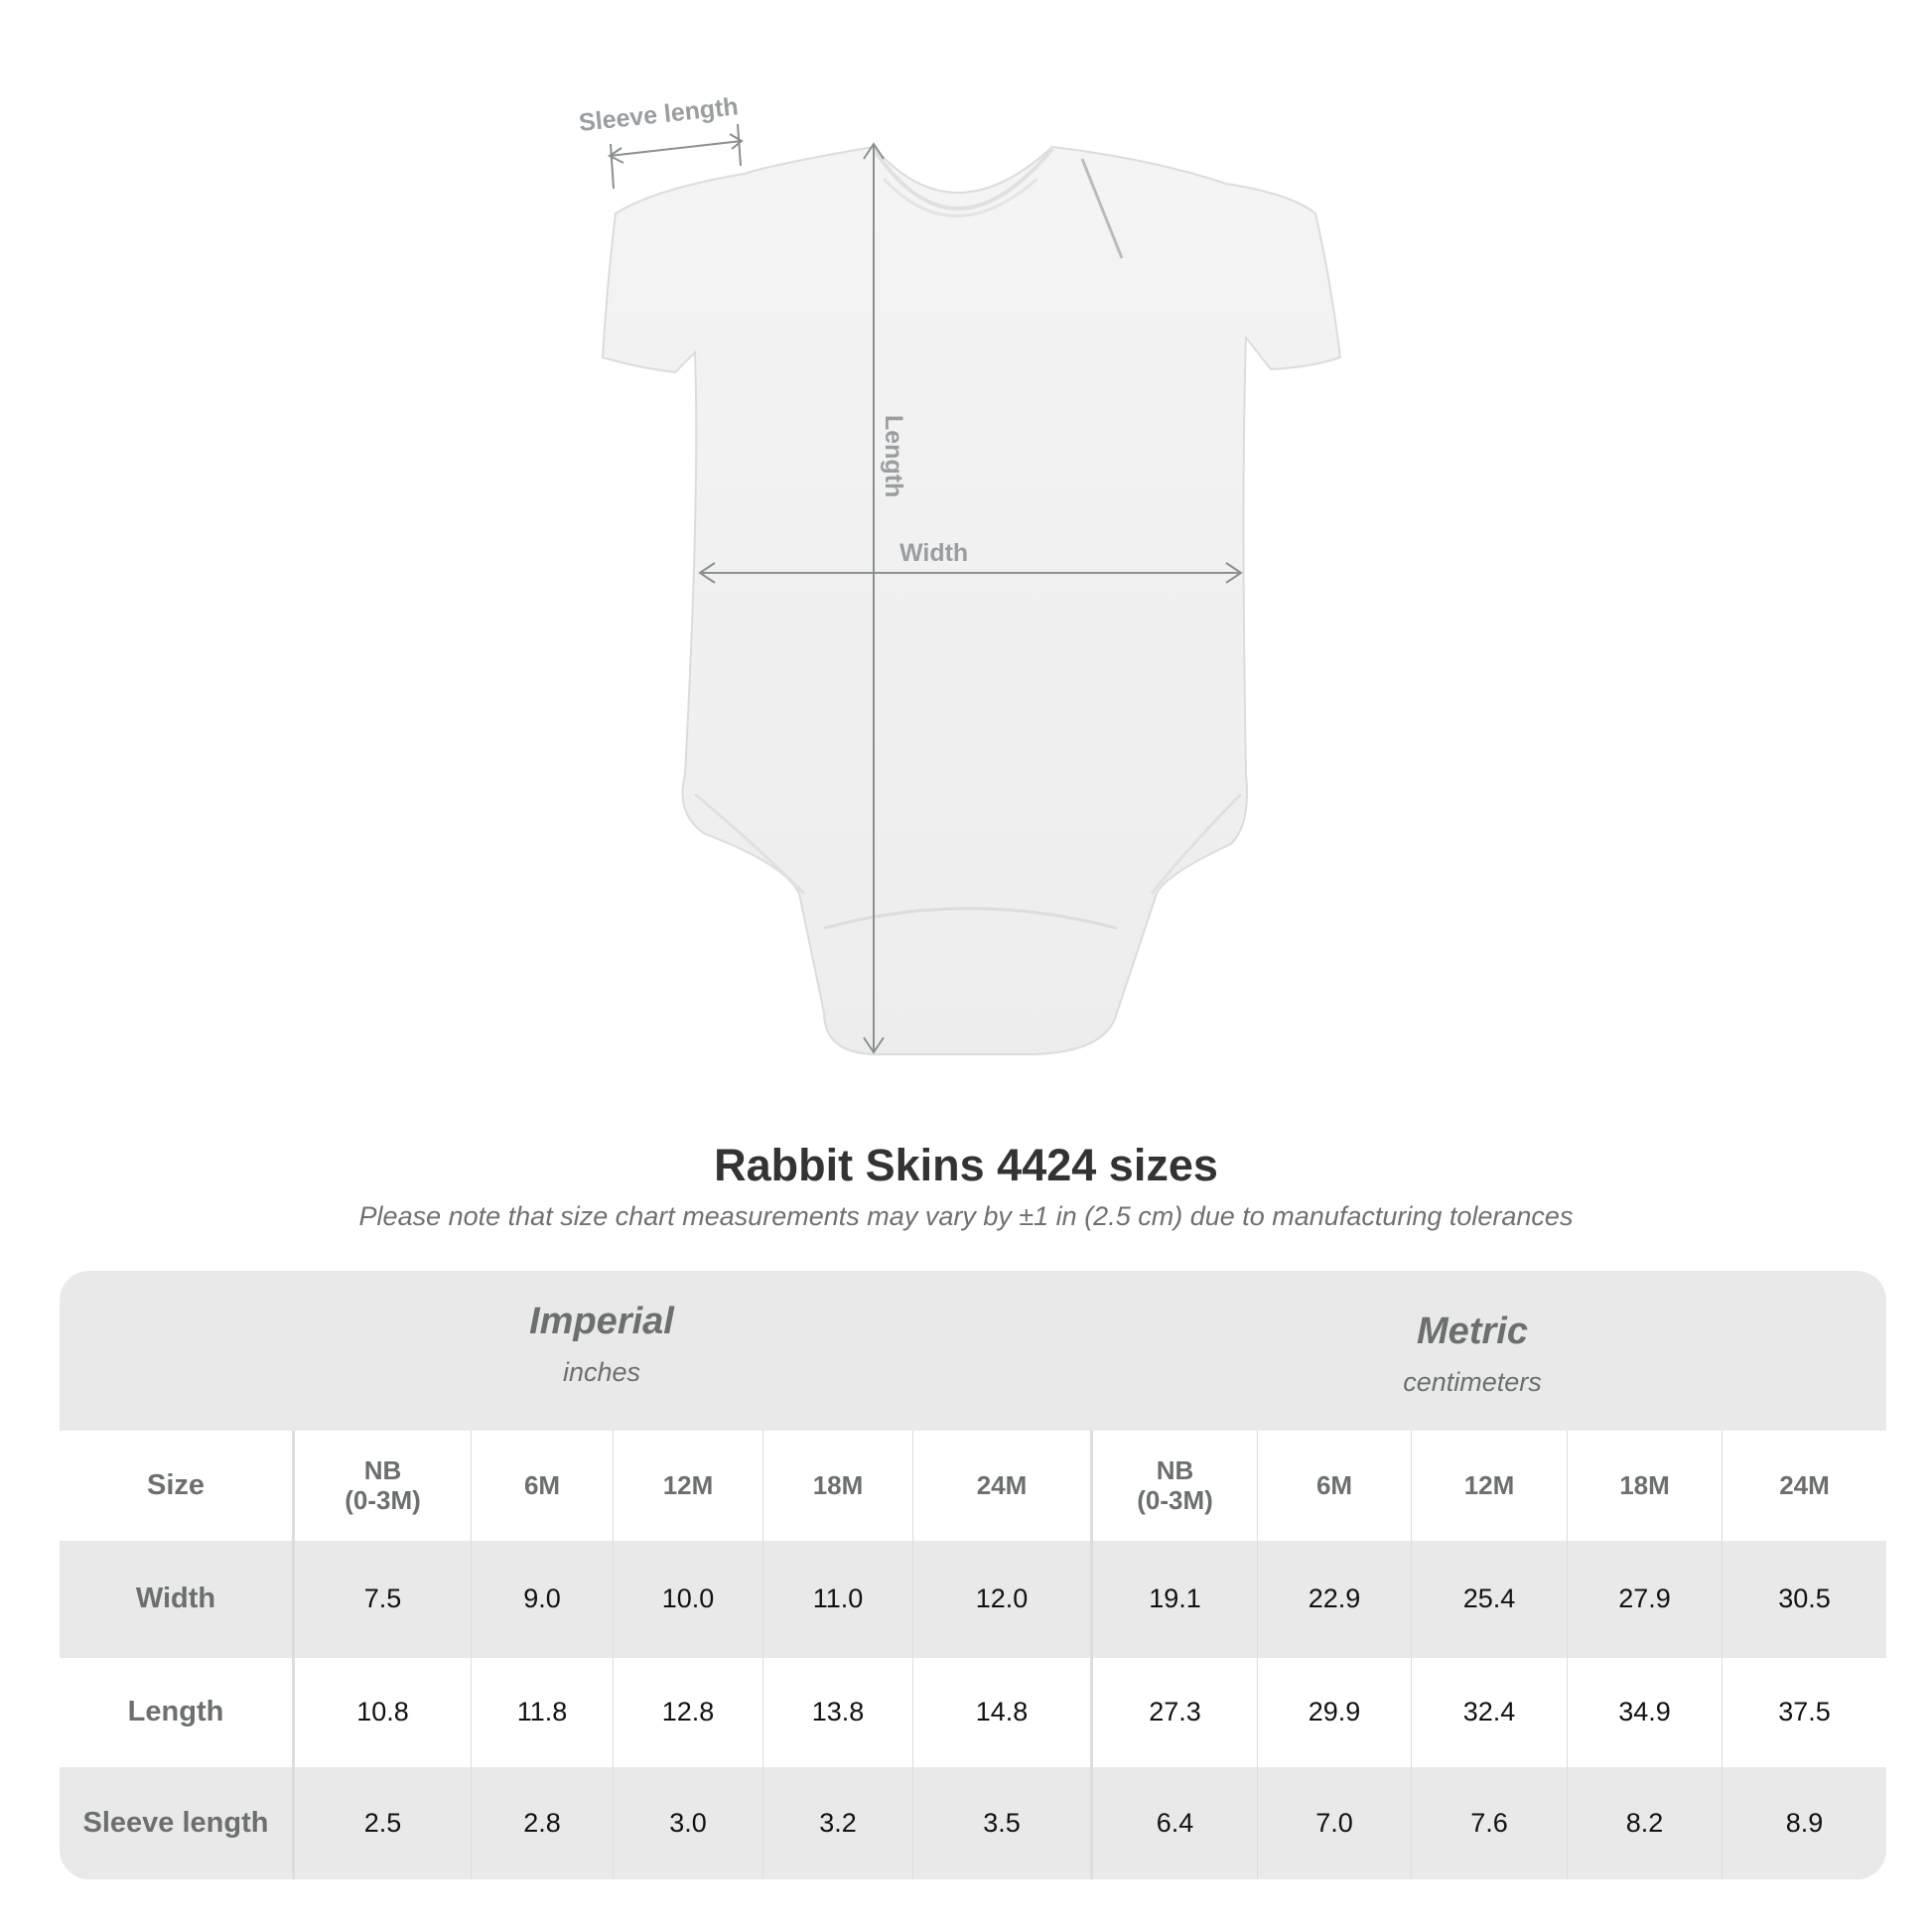 The width and height of the screenshot is (1932, 1932). Describe the element at coordinates (1645, 1713) in the screenshot. I see `table-cell: 34.9` at that location.